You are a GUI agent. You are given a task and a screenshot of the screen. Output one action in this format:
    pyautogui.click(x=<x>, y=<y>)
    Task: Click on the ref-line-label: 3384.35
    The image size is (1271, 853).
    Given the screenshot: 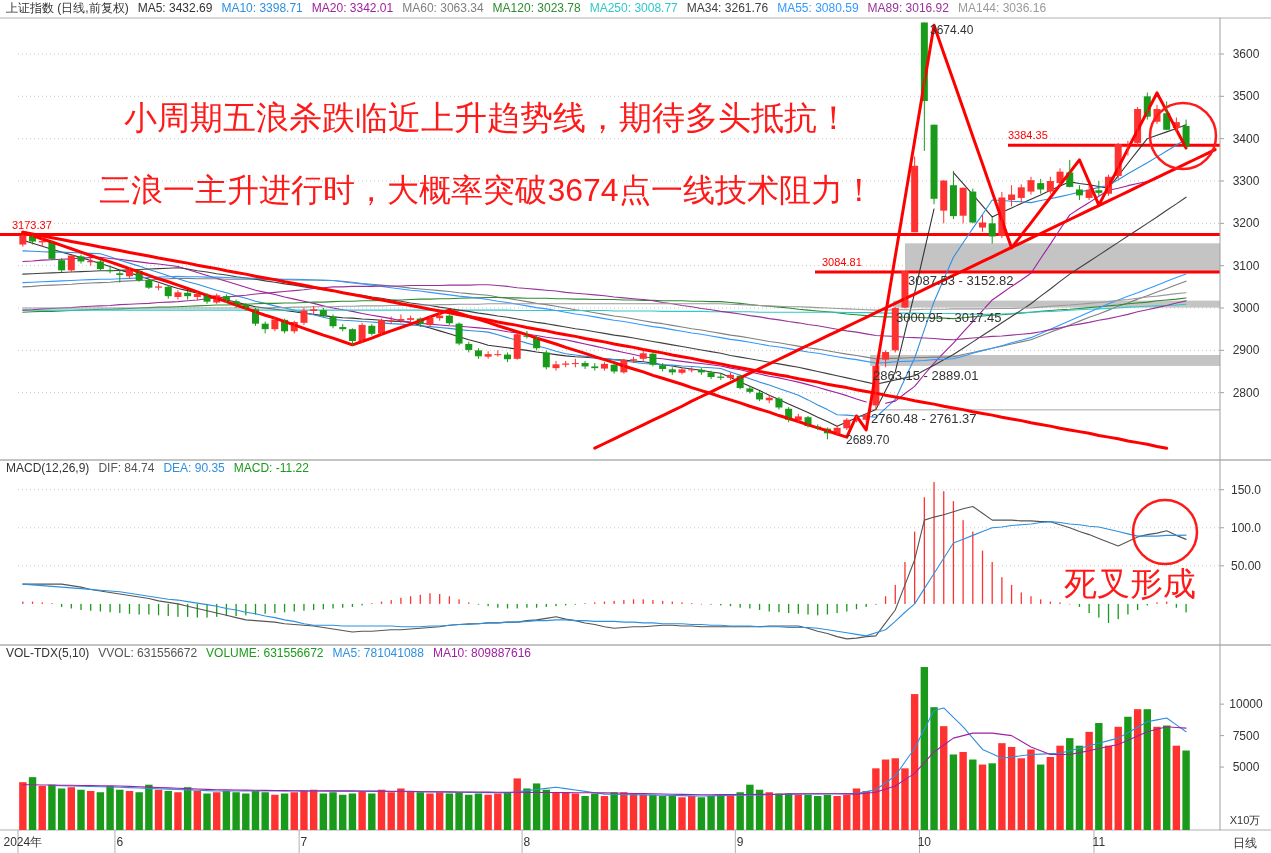 What is the action you would take?
    pyautogui.click(x=1028, y=135)
    